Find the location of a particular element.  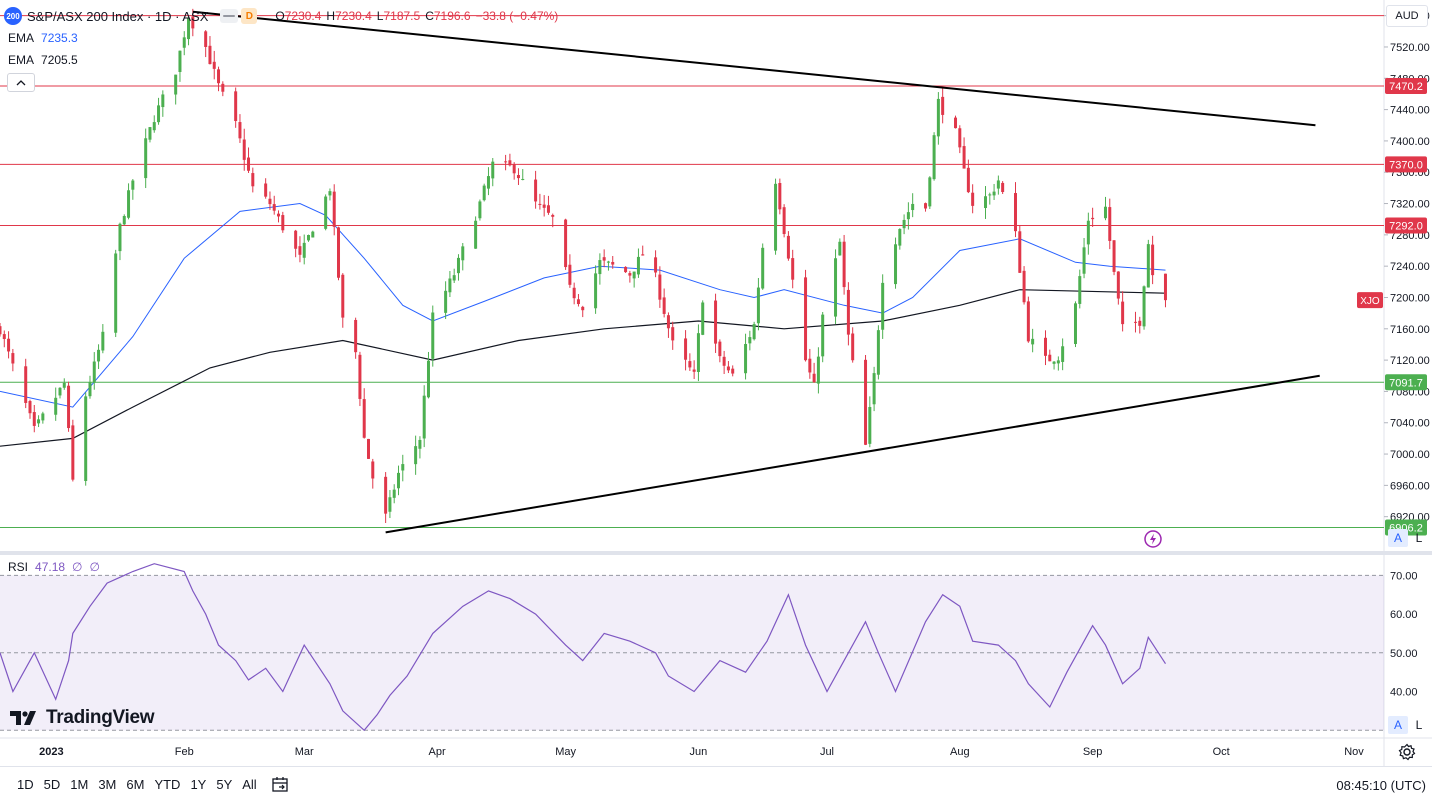

price-axis-log-button: L is located at coordinates (1419, 538).